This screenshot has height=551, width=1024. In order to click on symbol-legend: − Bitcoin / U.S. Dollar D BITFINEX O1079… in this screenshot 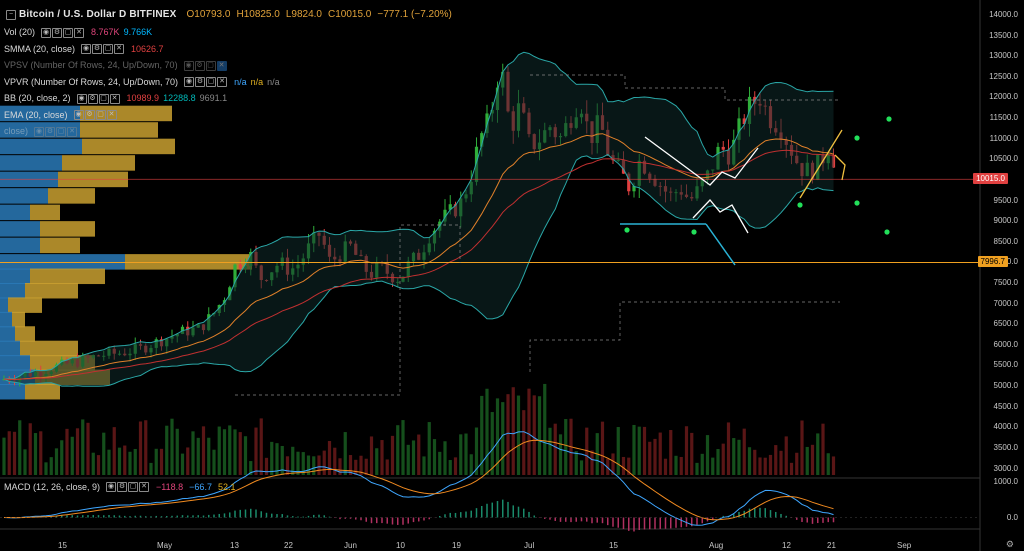, I will do `click(228, 14)`.